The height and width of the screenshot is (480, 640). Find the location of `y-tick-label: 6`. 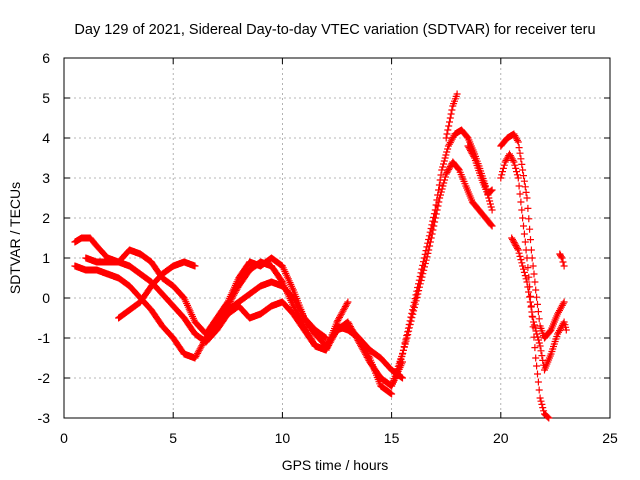

y-tick-label: 6 is located at coordinates (46, 58).